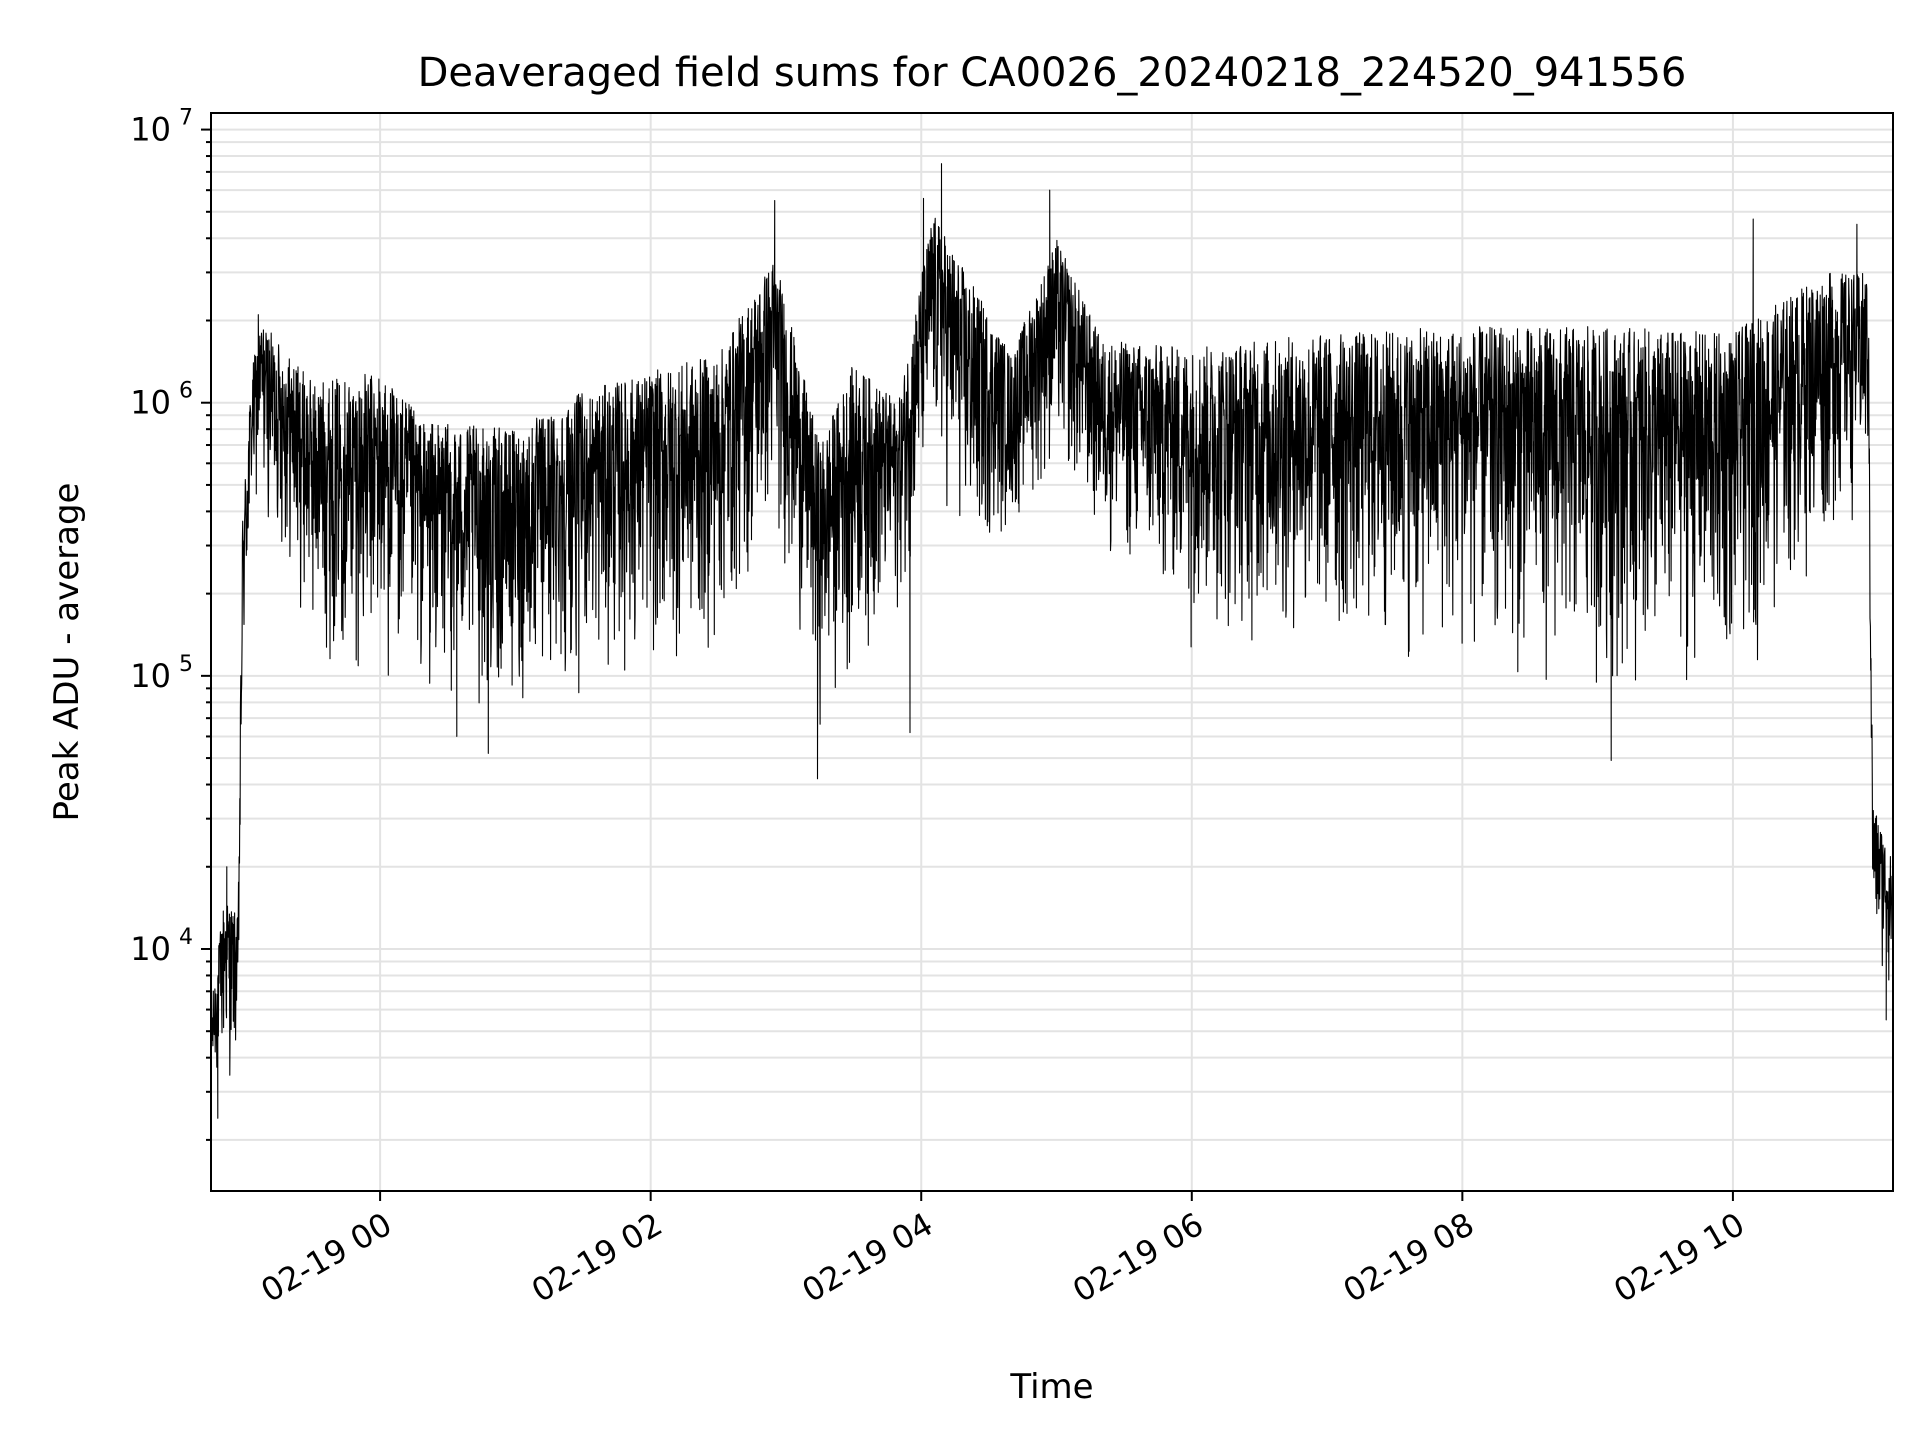  Describe the element at coordinates (186, 391) in the screenshot. I see `y-tick-exponent: 6` at that location.